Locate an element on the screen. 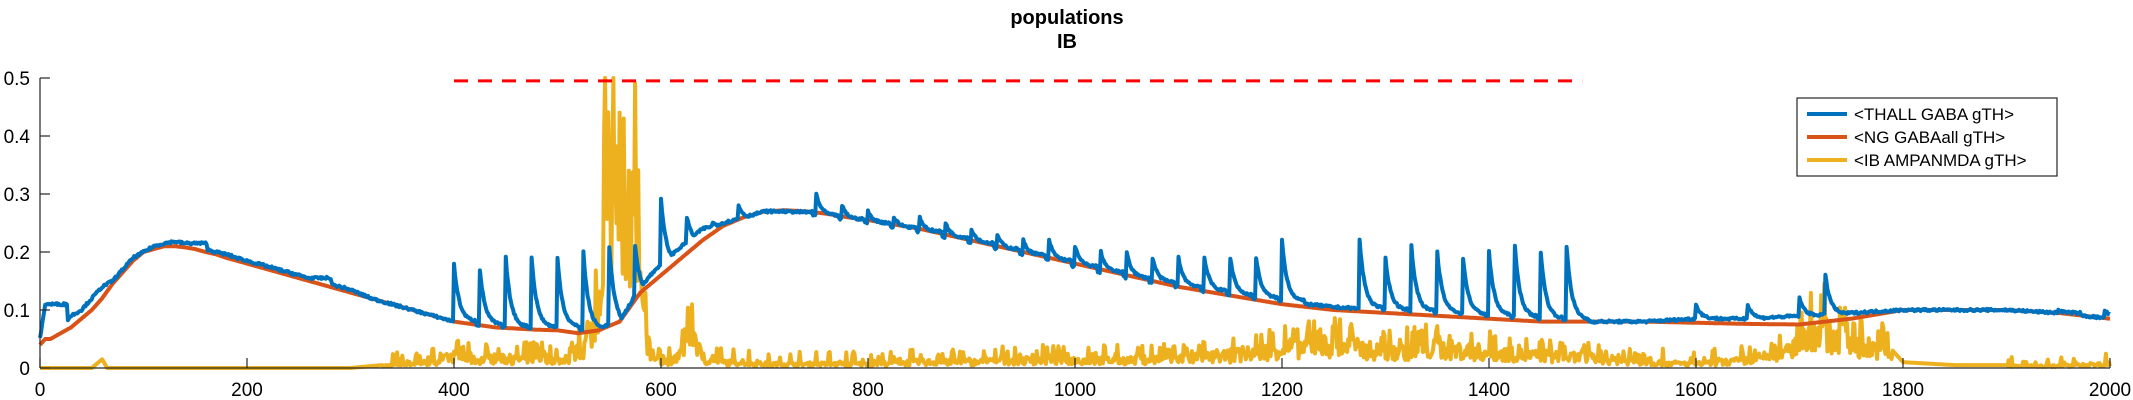 The image size is (2133, 400). x-tick-label: 1000 is located at coordinates (1075, 390).